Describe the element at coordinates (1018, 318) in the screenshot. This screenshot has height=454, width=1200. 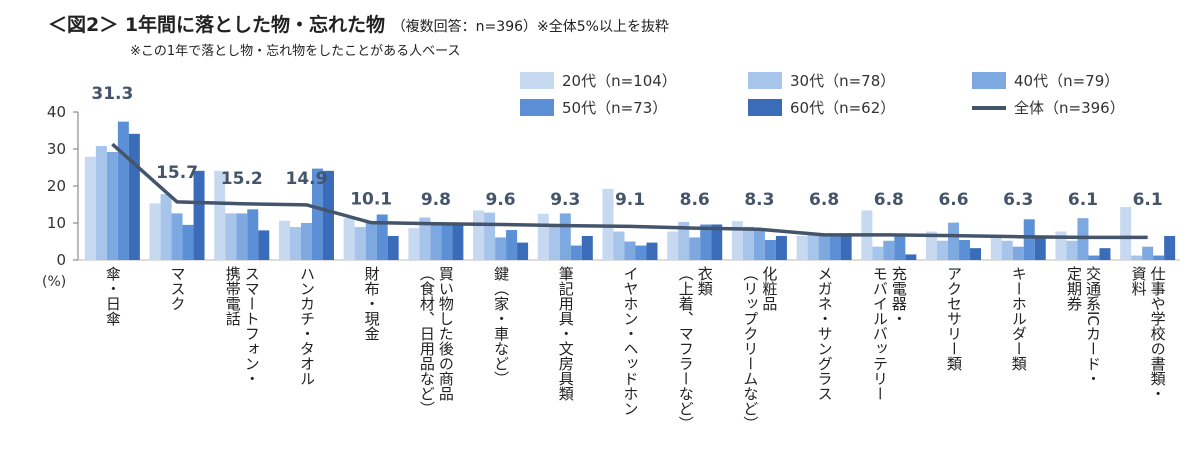
I see `category-label: キーホルダー類` at that location.